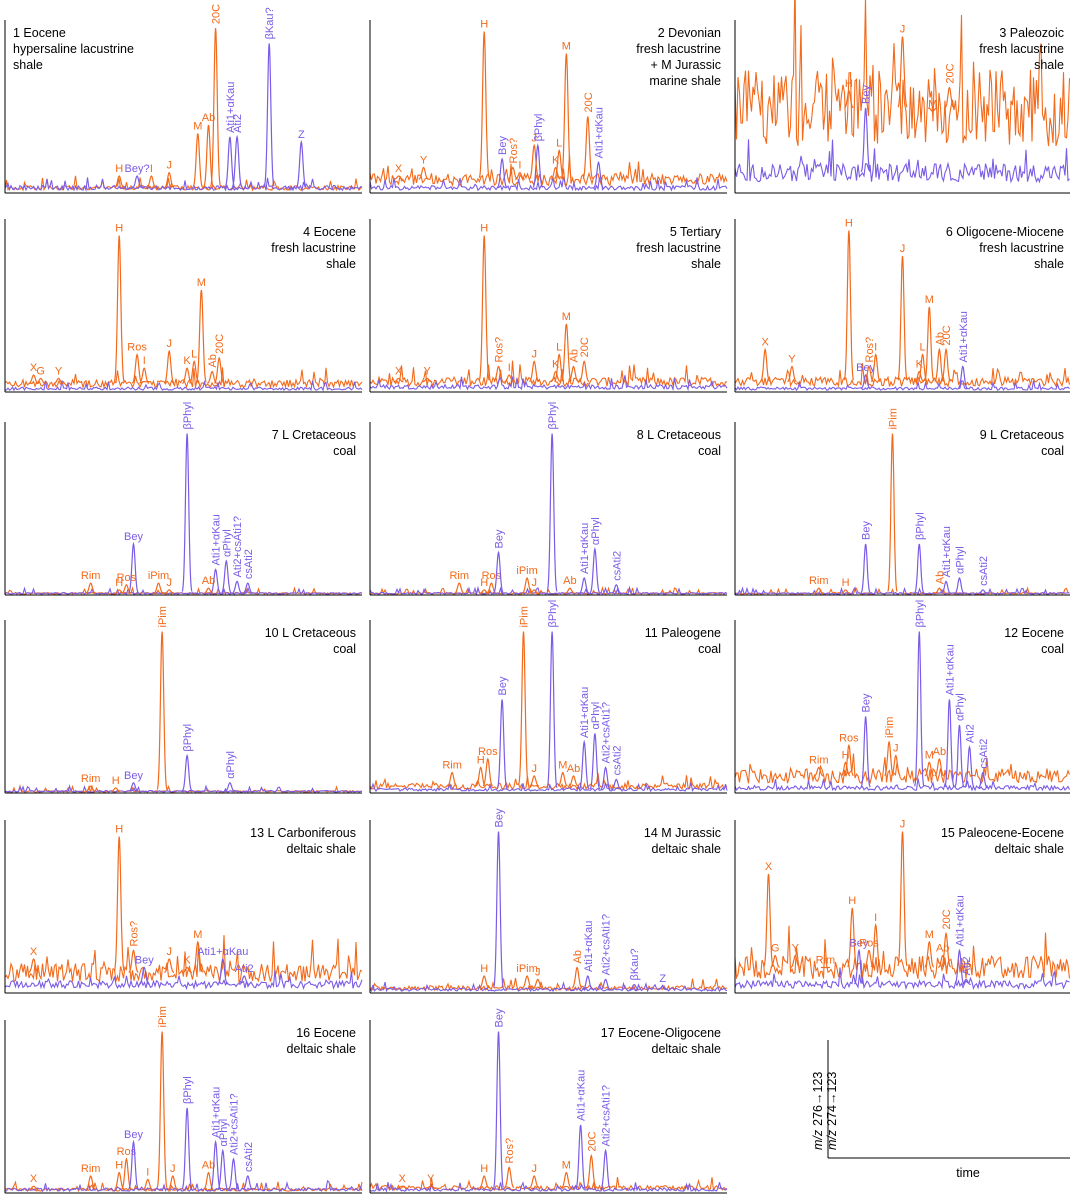 This screenshot has width=1072, height=1196. I want to click on legend-entry: m/z 274→123, so click(832, 1111).